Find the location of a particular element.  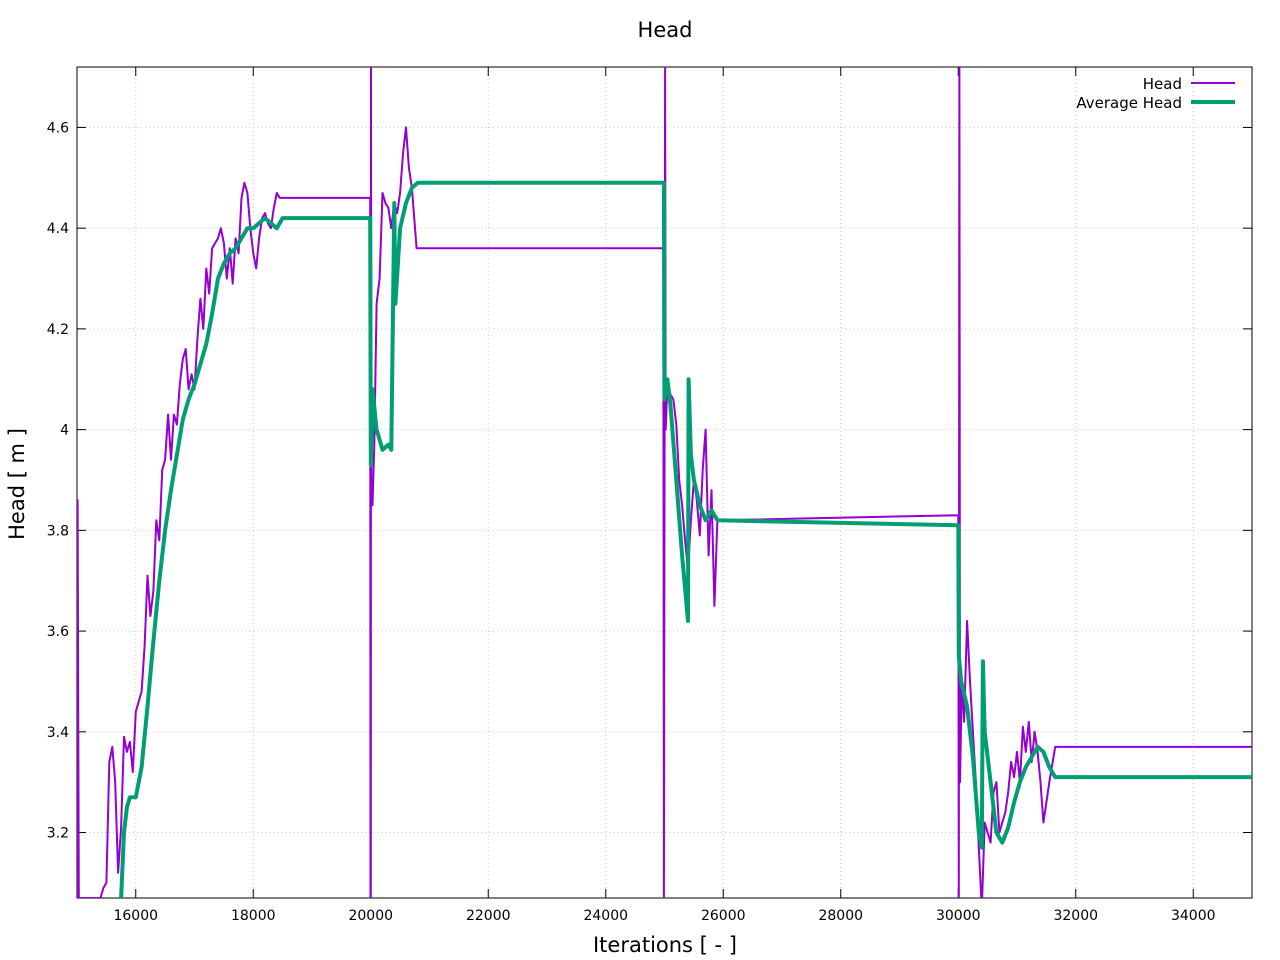

legend-label-average-head: Average Head is located at coordinates (1129, 103).